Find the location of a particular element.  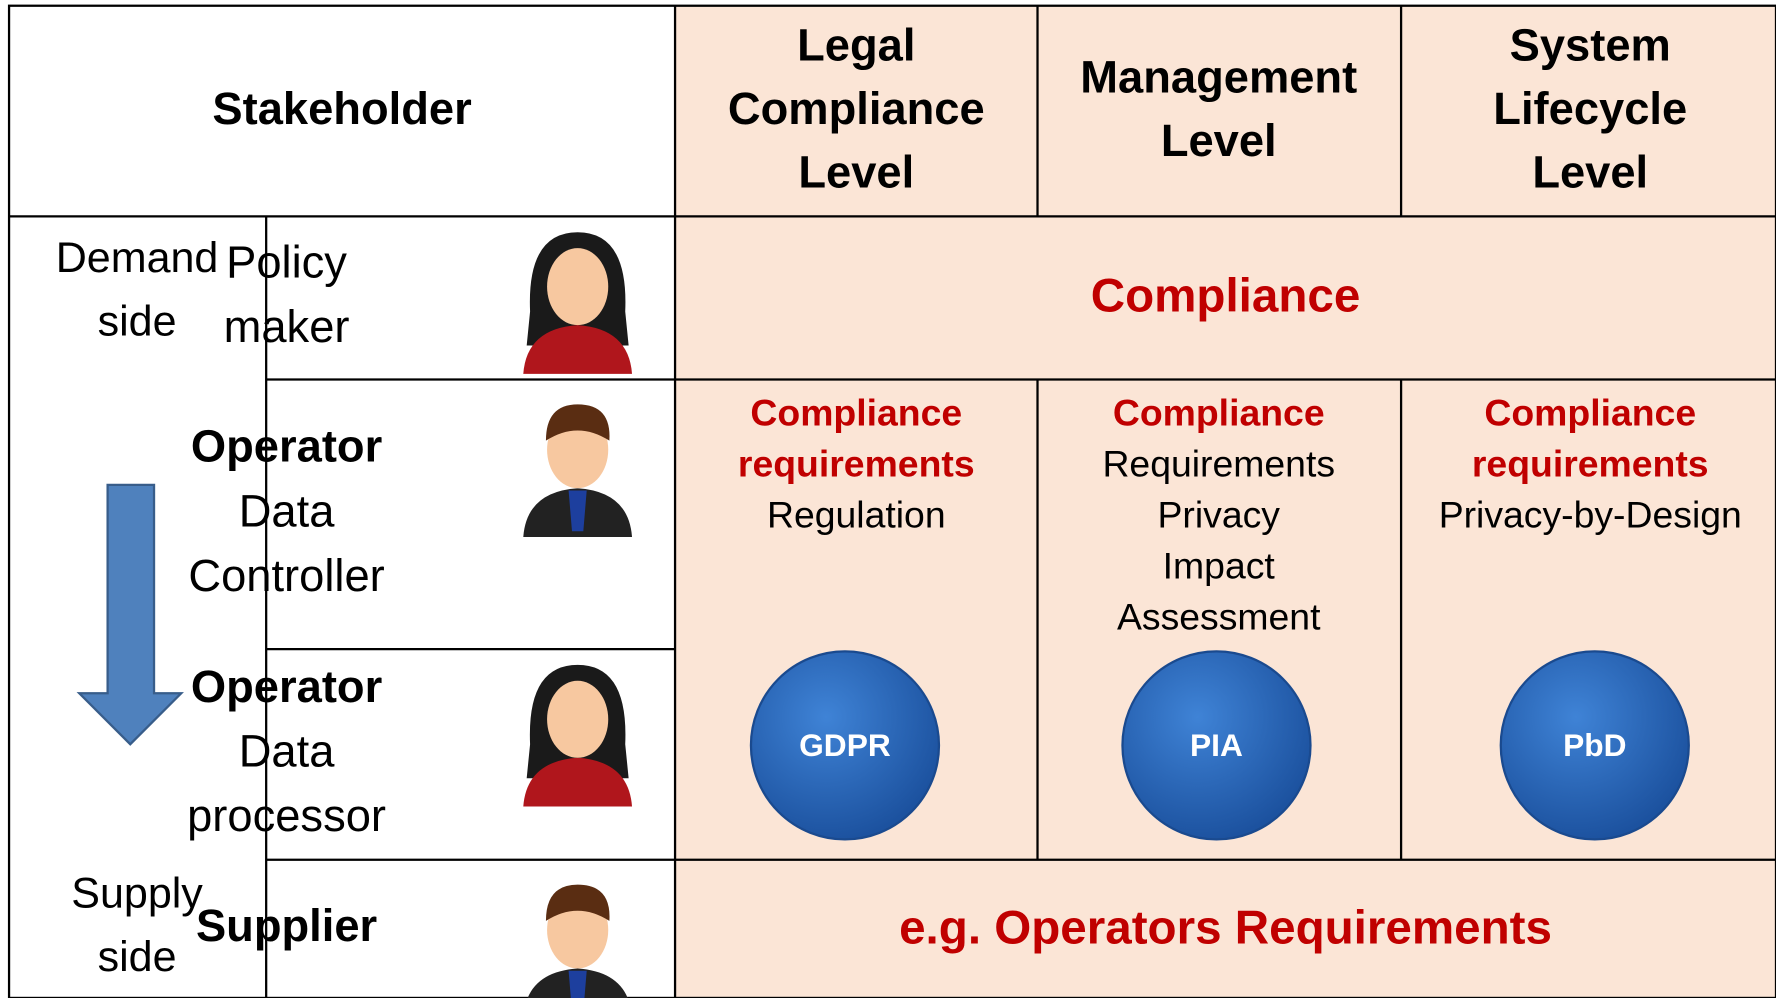

badge-label: GDPR is located at coordinates (845, 745).